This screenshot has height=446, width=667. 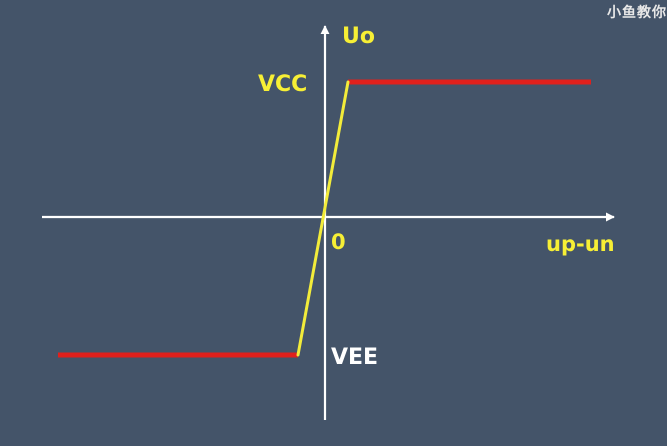 What do you see at coordinates (358, 36) in the screenshot?
I see `y-axis-label: Uo` at bounding box center [358, 36].